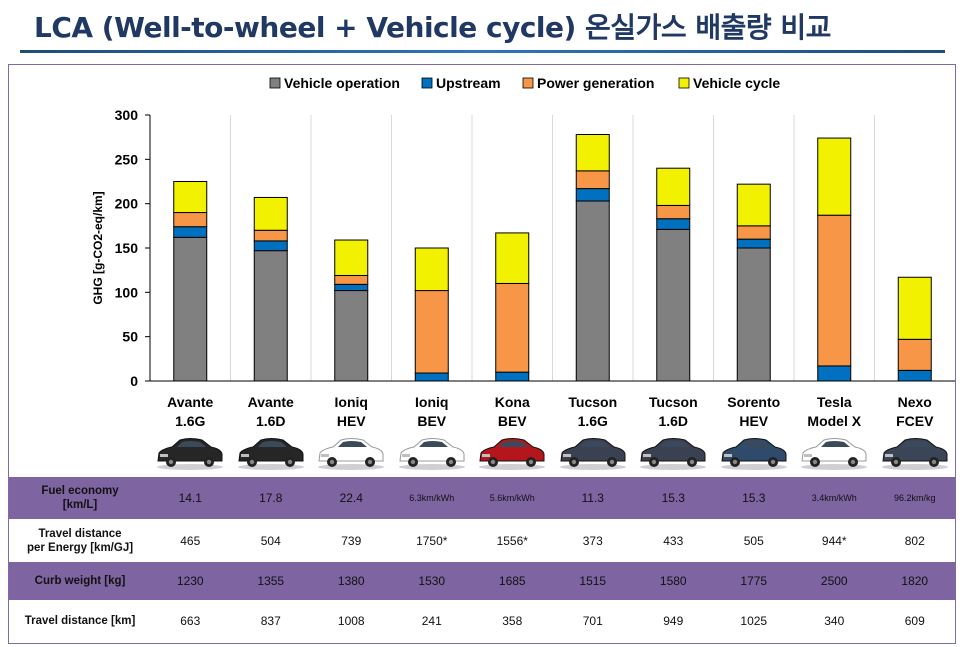  Describe the element at coordinates (190, 581) in the screenshot. I see `table-cell: 1230` at that location.